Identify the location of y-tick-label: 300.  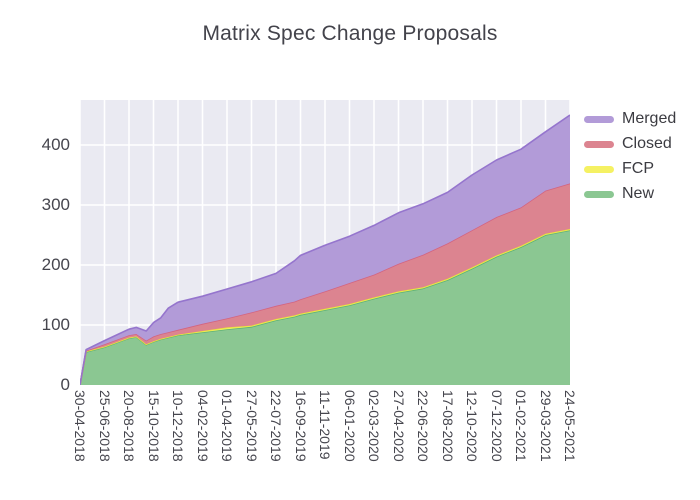
(55, 204).